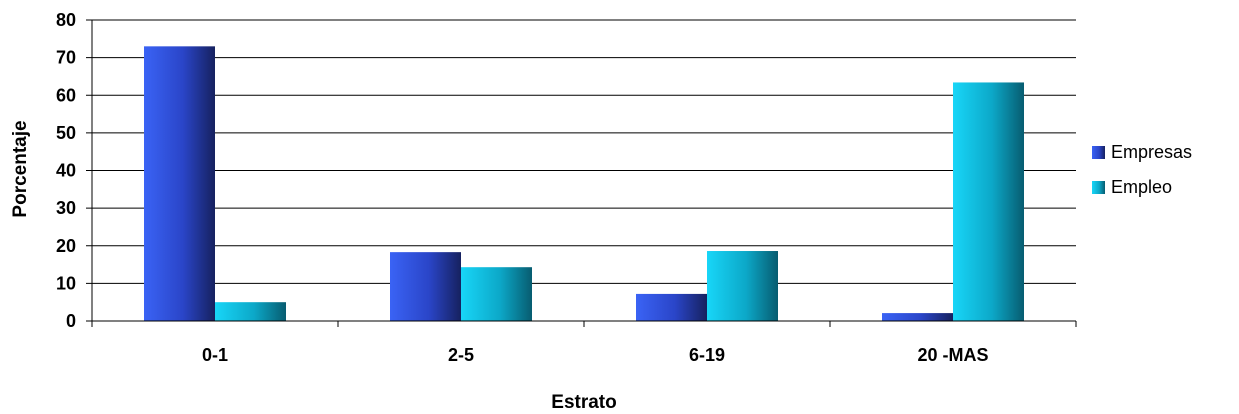 This screenshot has height=414, width=1239. What do you see at coordinates (20, 168) in the screenshot?
I see `y-axis-title: Porcentaje` at bounding box center [20, 168].